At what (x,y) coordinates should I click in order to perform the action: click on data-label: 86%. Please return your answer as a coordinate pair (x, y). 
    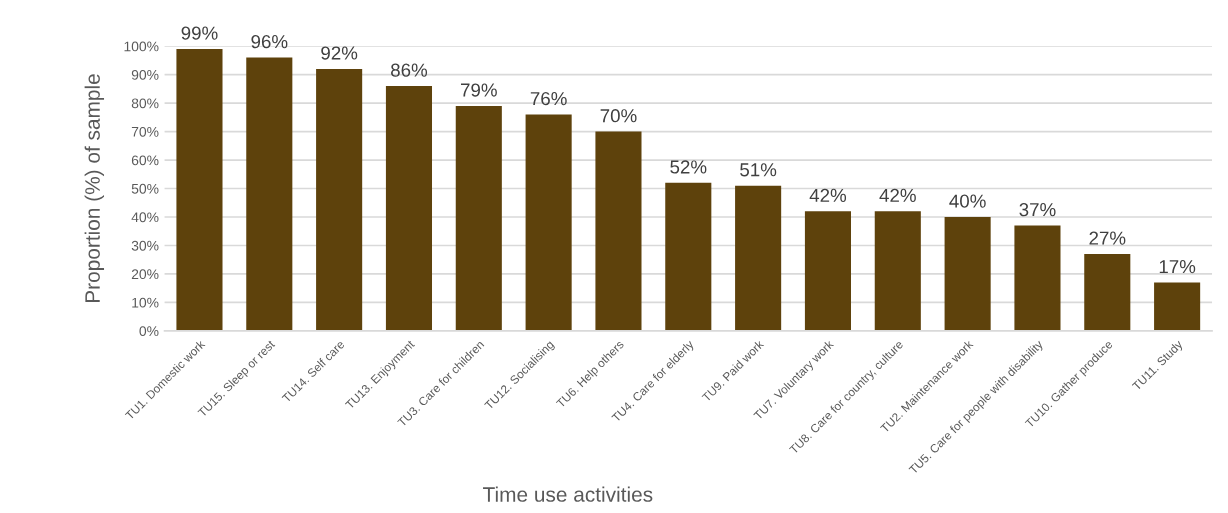
    Looking at the image, I should click on (409, 70).